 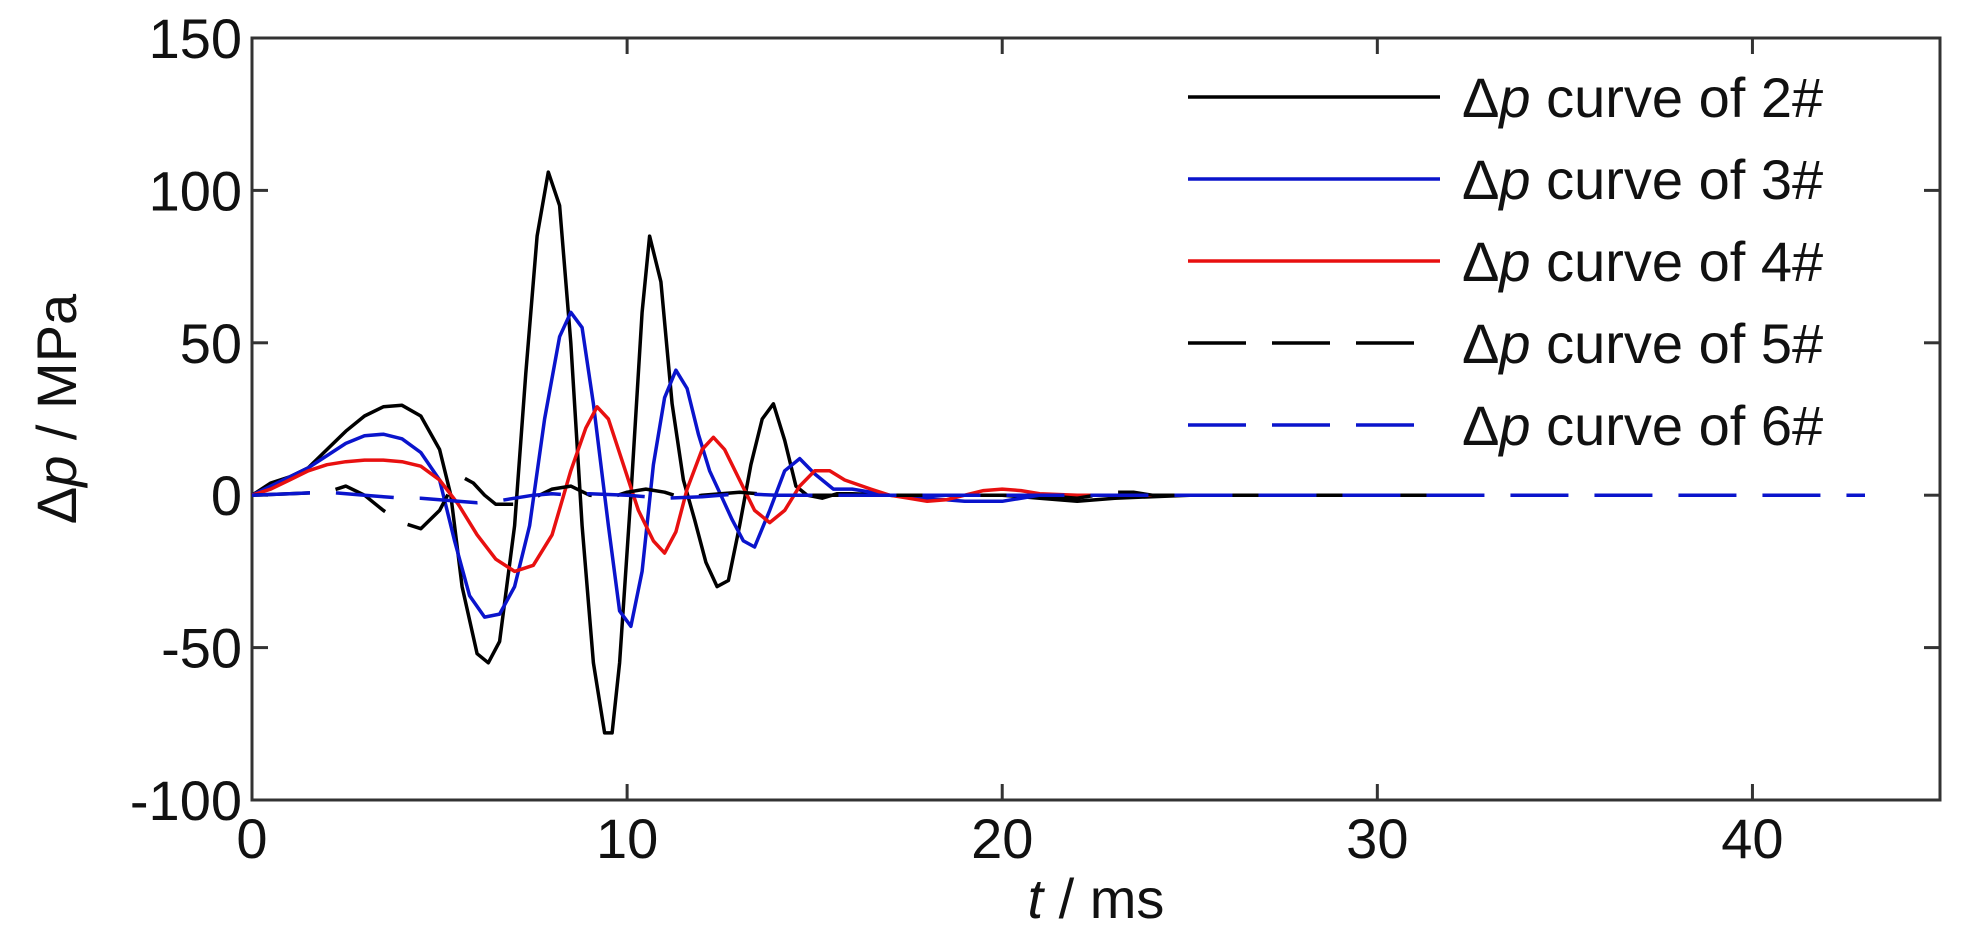 I want to click on y-tick-label: 150, so click(x=195, y=38).